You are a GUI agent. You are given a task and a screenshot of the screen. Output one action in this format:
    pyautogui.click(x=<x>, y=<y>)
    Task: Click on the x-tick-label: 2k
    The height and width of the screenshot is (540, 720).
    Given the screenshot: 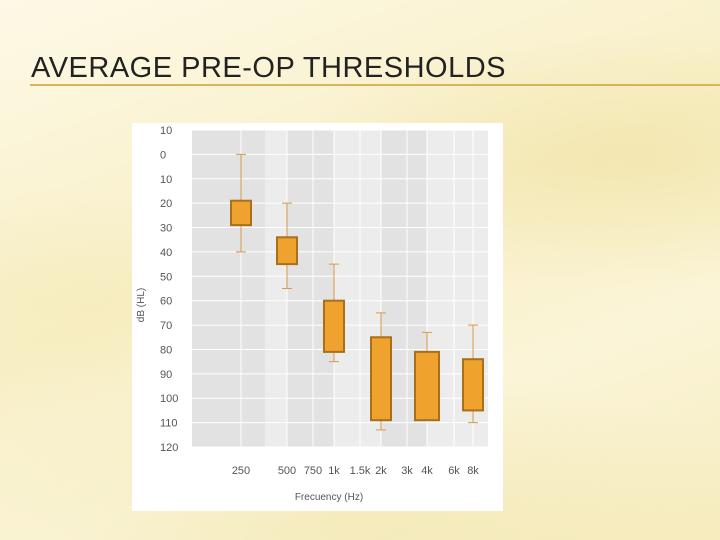 What is the action you would take?
    pyautogui.click(x=381, y=471)
    